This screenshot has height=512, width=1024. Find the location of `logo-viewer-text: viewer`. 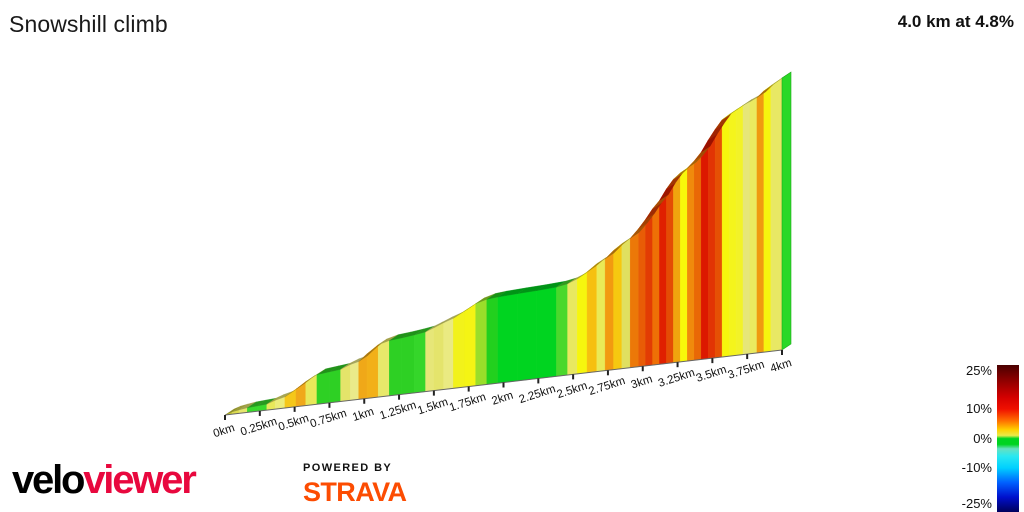

logo-viewer-text: viewer is located at coordinates (140, 480).